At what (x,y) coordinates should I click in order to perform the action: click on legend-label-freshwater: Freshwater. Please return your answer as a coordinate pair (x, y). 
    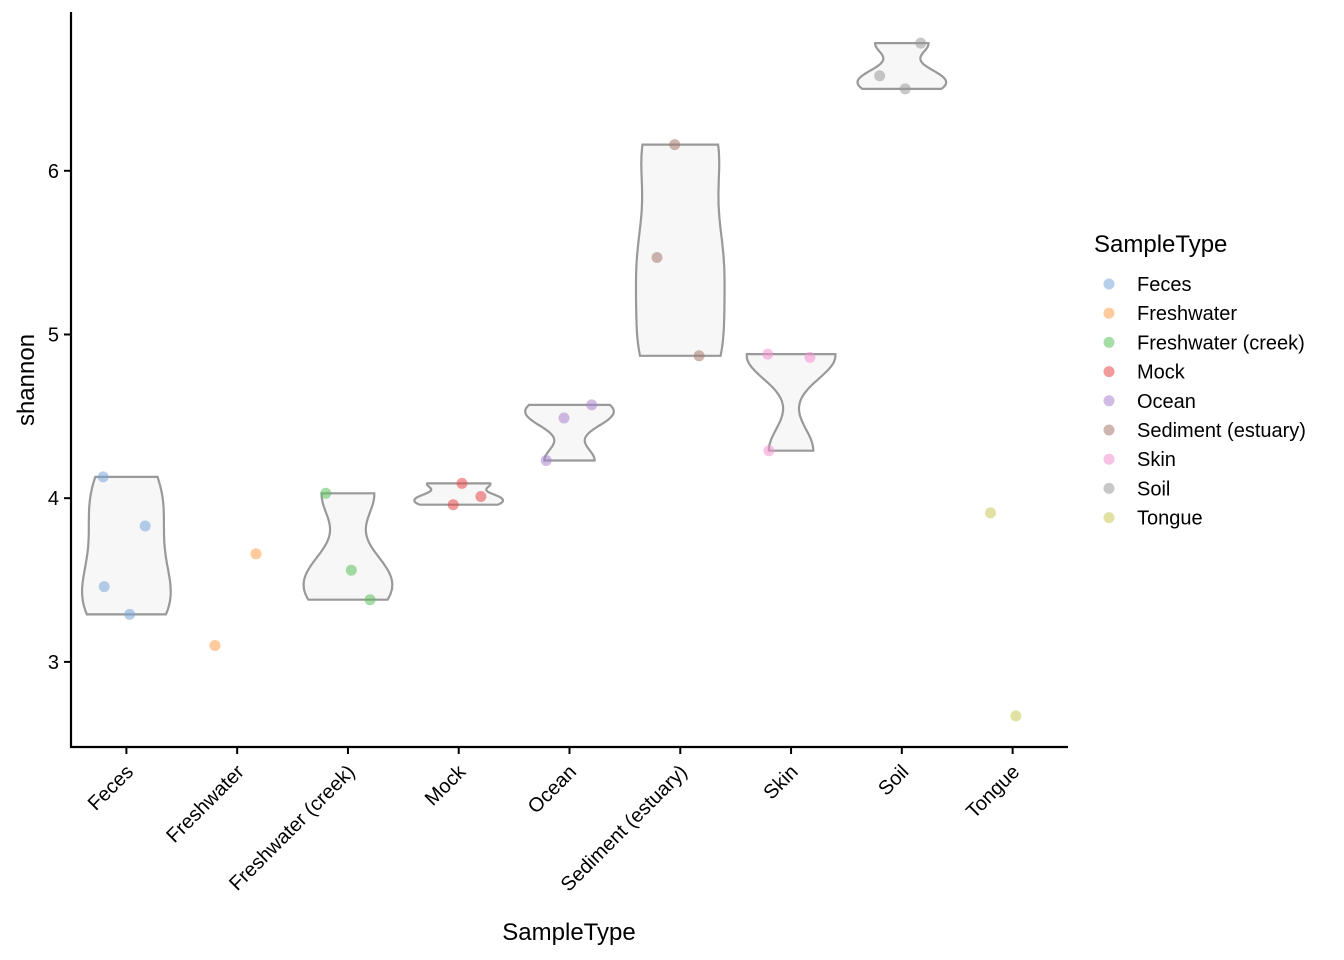
    Looking at the image, I should click on (1187, 314).